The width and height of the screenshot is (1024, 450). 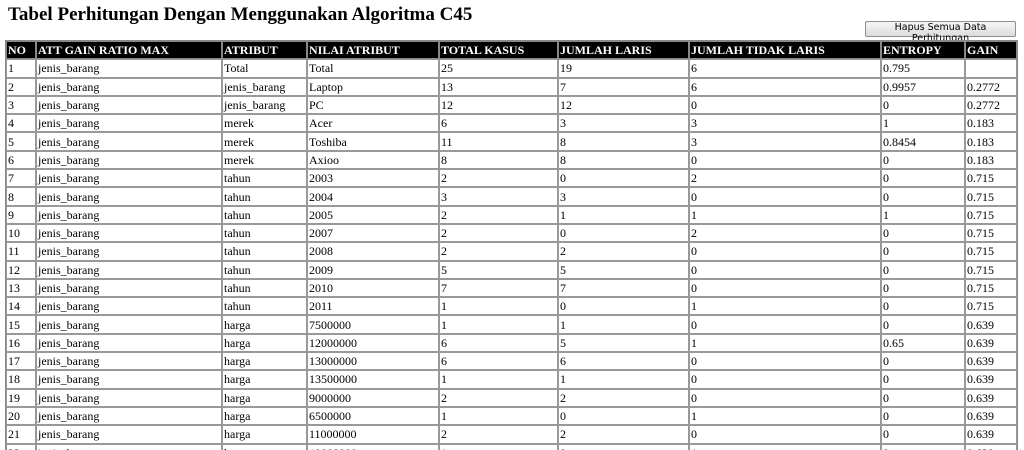 What do you see at coordinates (623, 50) in the screenshot?
I see `header-jumlah-laris: JUMLAH LARIS` at bounding box center [623, 50].